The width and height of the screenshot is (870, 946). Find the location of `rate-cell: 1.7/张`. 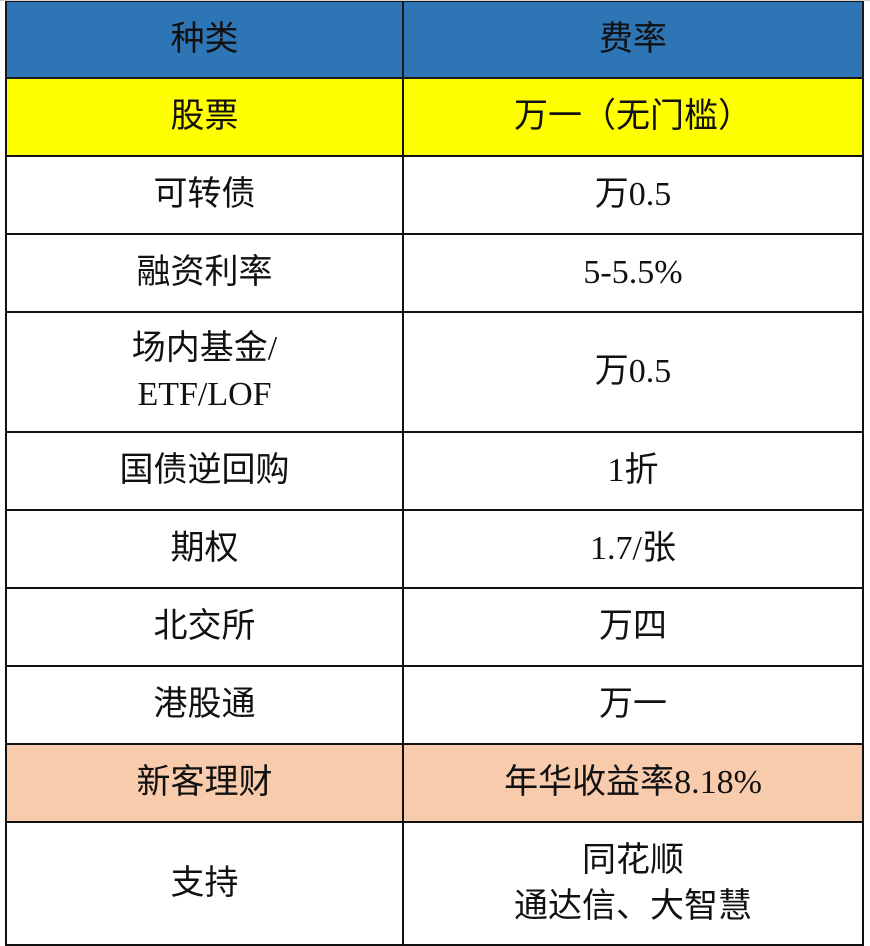

rate-cell: 1.7/张 is located at coordinates (633, 549).